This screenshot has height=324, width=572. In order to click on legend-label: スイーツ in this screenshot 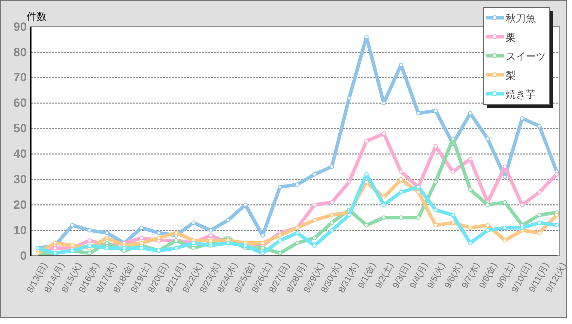, I will do `click(526, 57)`.